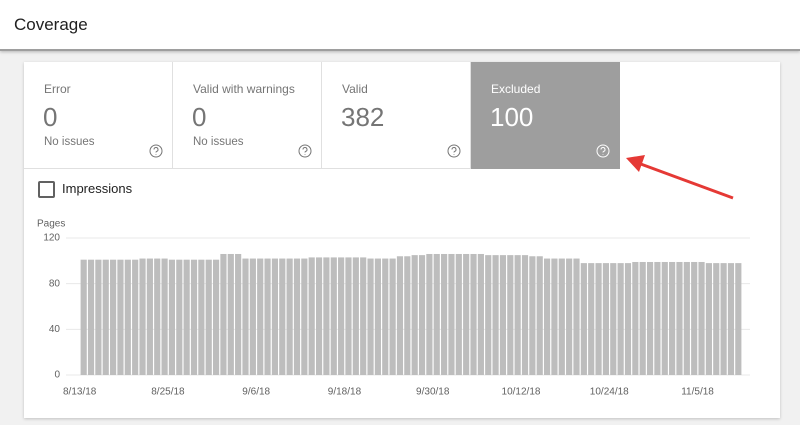  Describe the element at coordinates (51, 238) in the screenshot. I see `y-tick-label: 120` at that location.